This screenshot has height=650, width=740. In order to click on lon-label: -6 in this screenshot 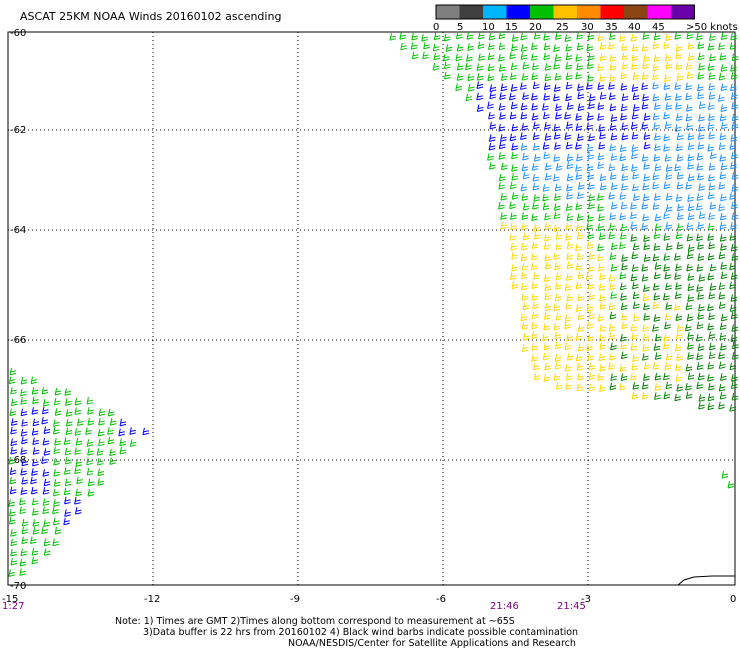, I will do `click(441, 599)`.